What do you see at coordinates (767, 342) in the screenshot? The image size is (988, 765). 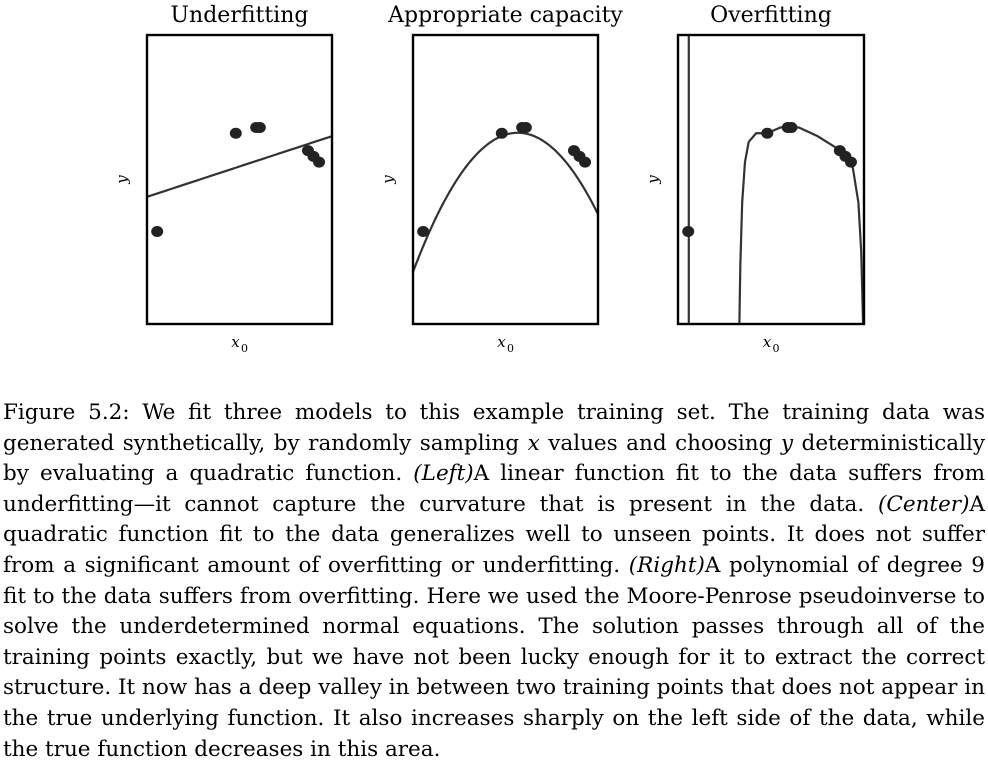 I see `x-axis-label-overfitting: x` at bounding box center [767, 342].